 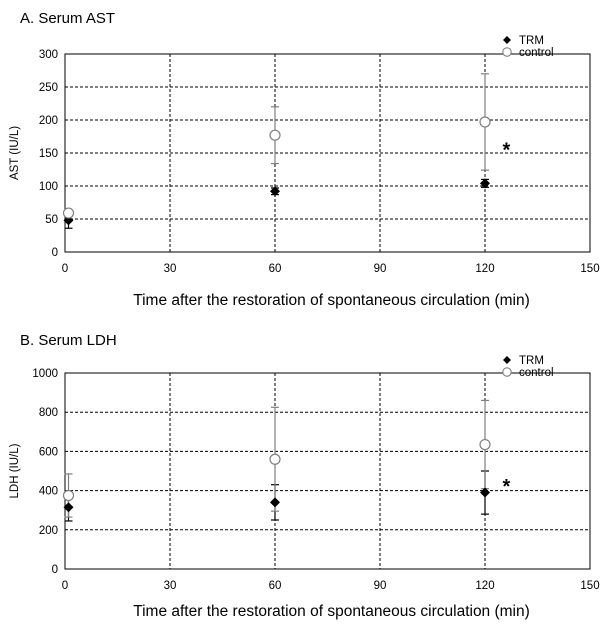 I want to click on y-tick-label: 150, so click(x=48, y=154).